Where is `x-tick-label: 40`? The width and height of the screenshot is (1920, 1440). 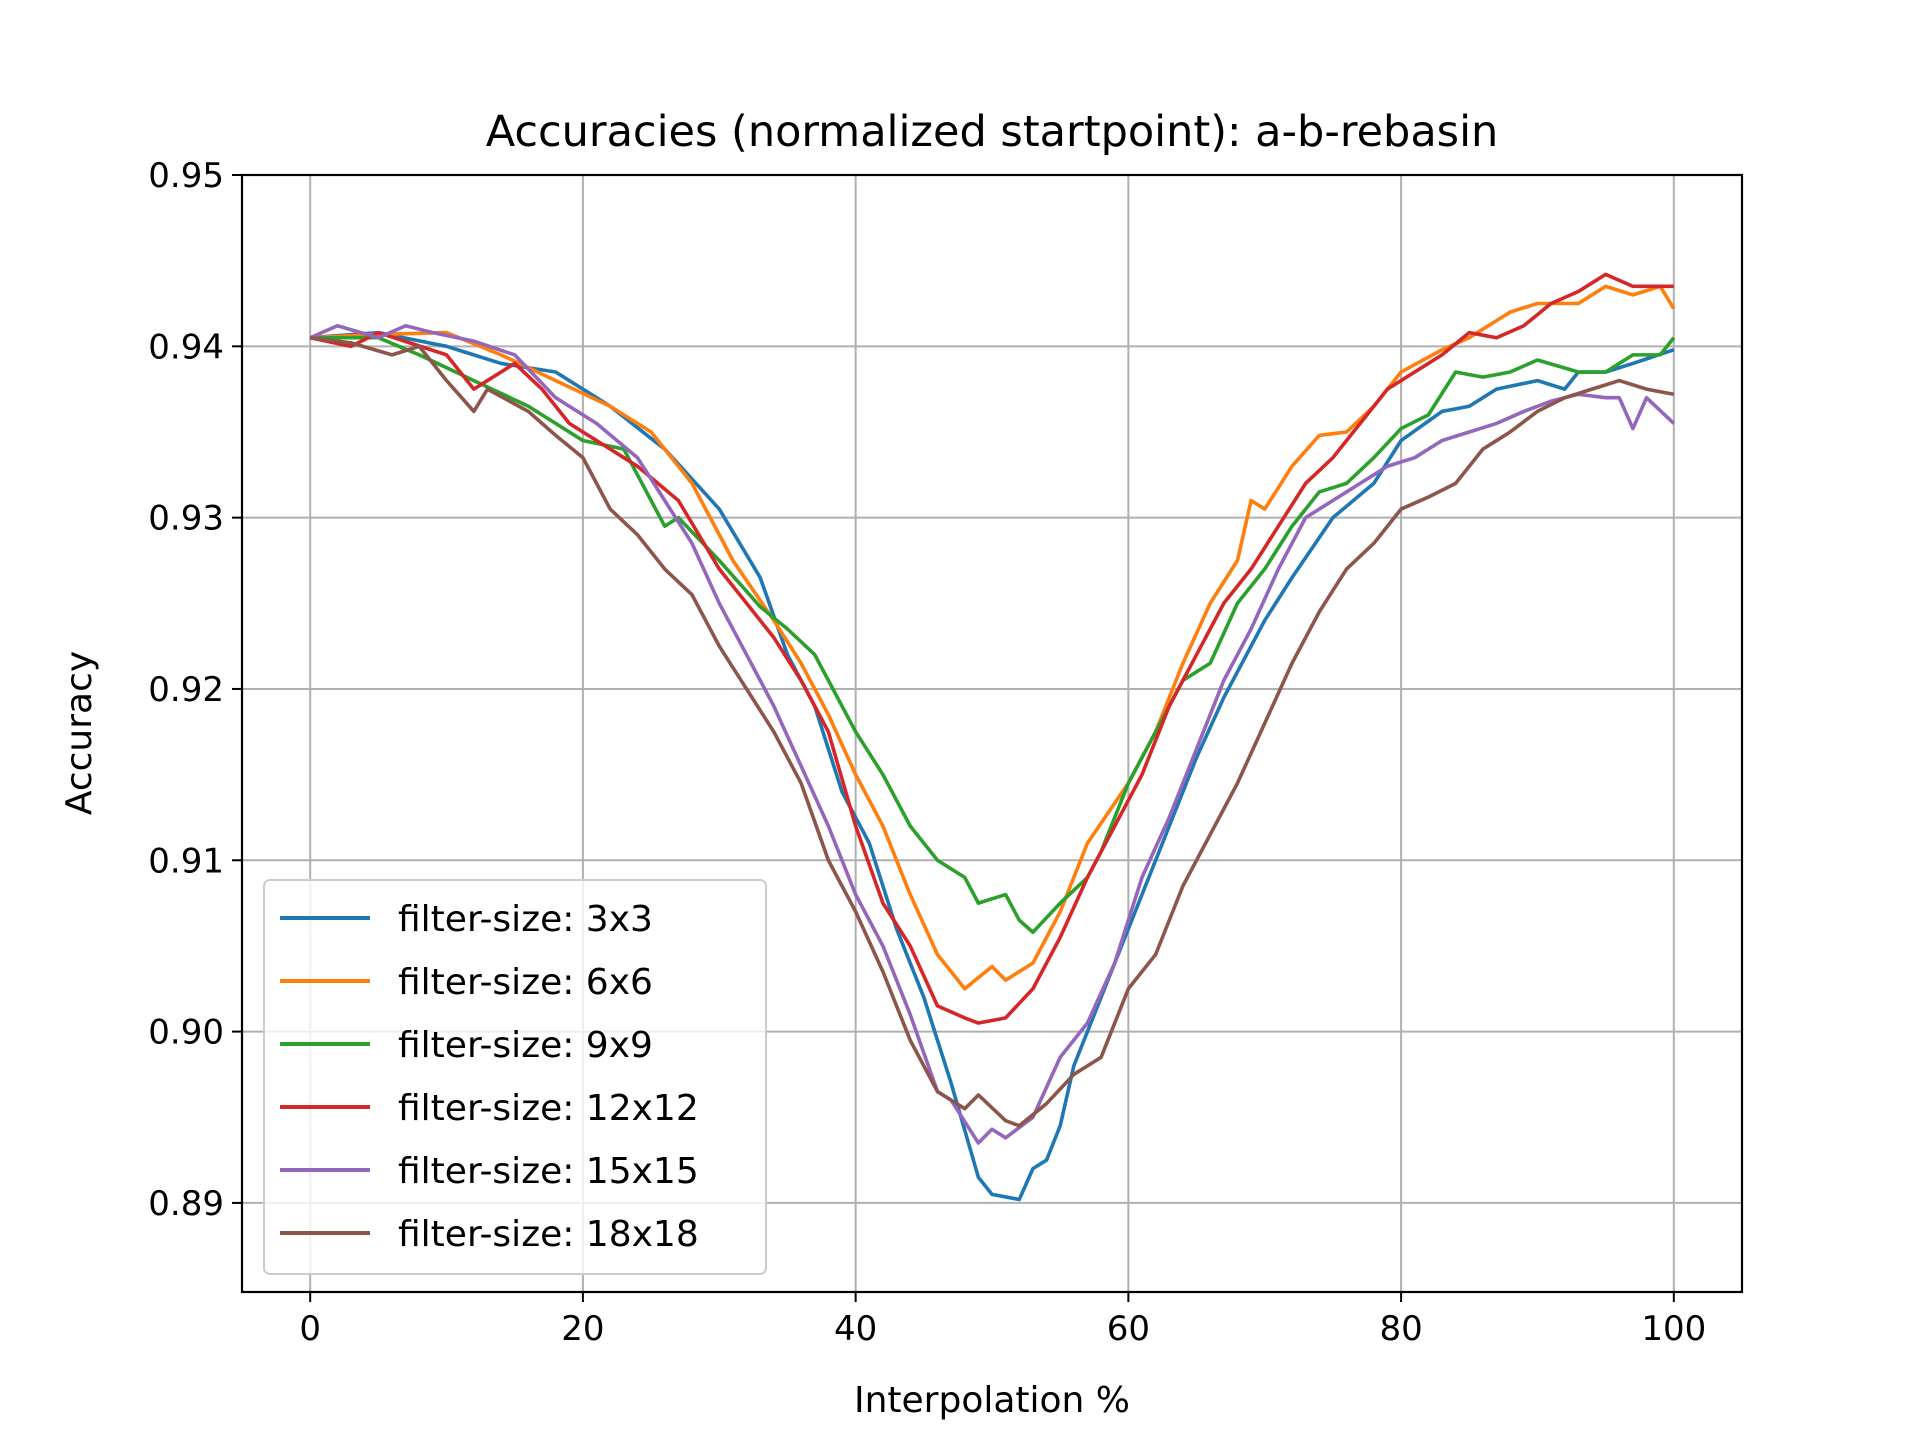 x-tick-label: 40 is located at coordinates (855, 1329).